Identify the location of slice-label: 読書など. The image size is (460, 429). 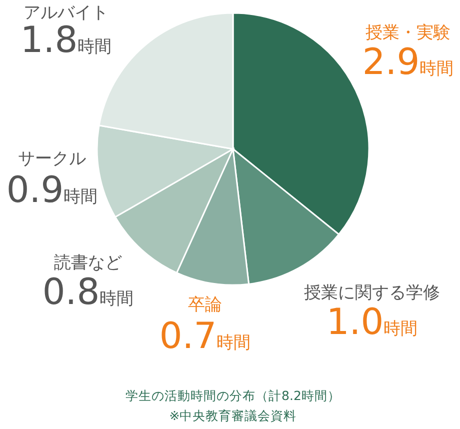
(88, 263).